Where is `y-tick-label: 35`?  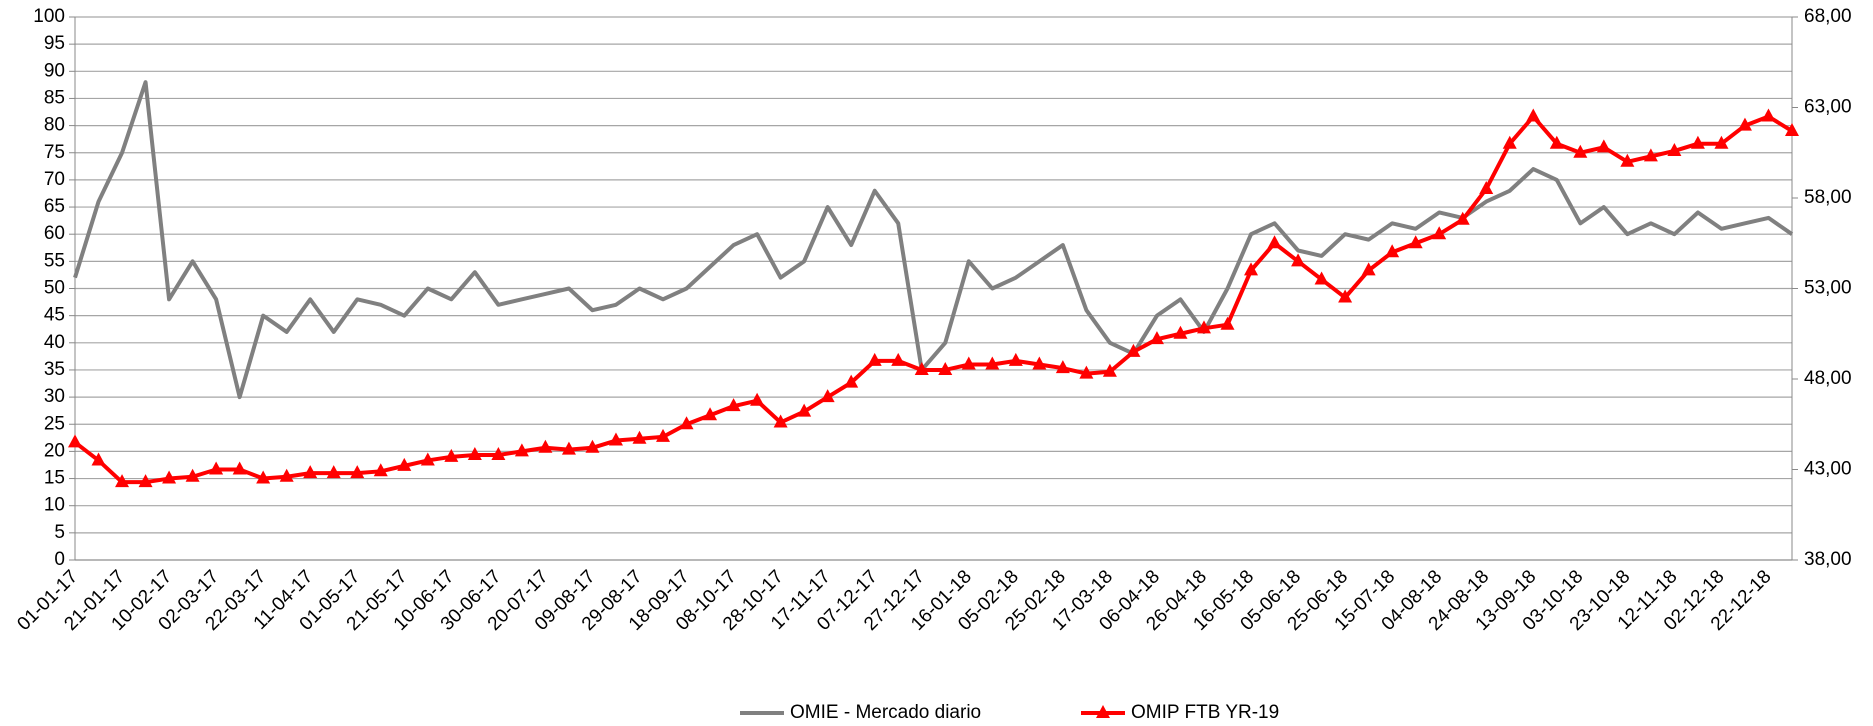 y-tick-label: 35 is located at coordinates (54, 369).